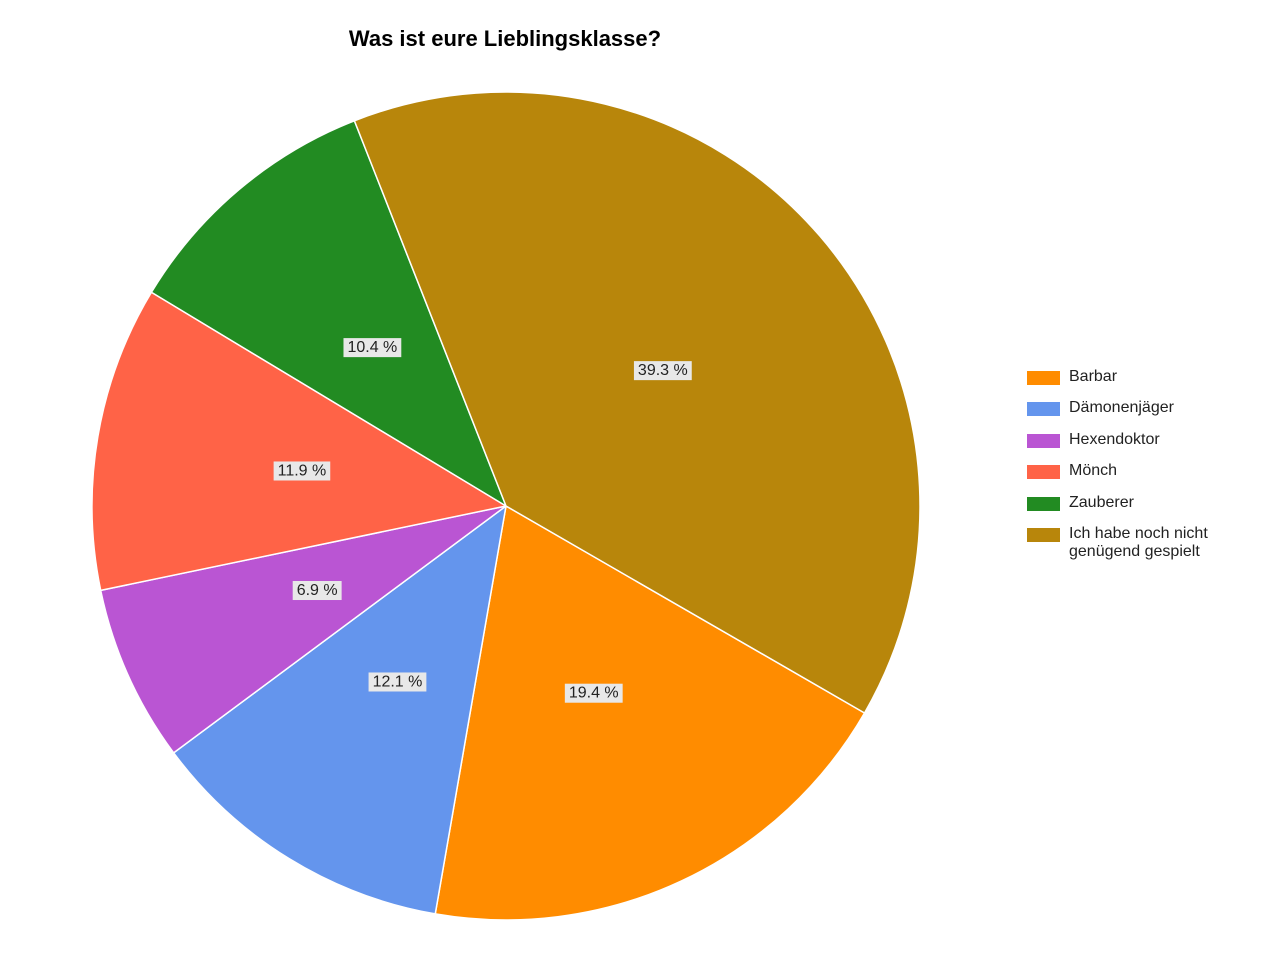 This screenshot has width=1280, height=960. I want to click on legend-item: Zauberer, so click(1142, 503).